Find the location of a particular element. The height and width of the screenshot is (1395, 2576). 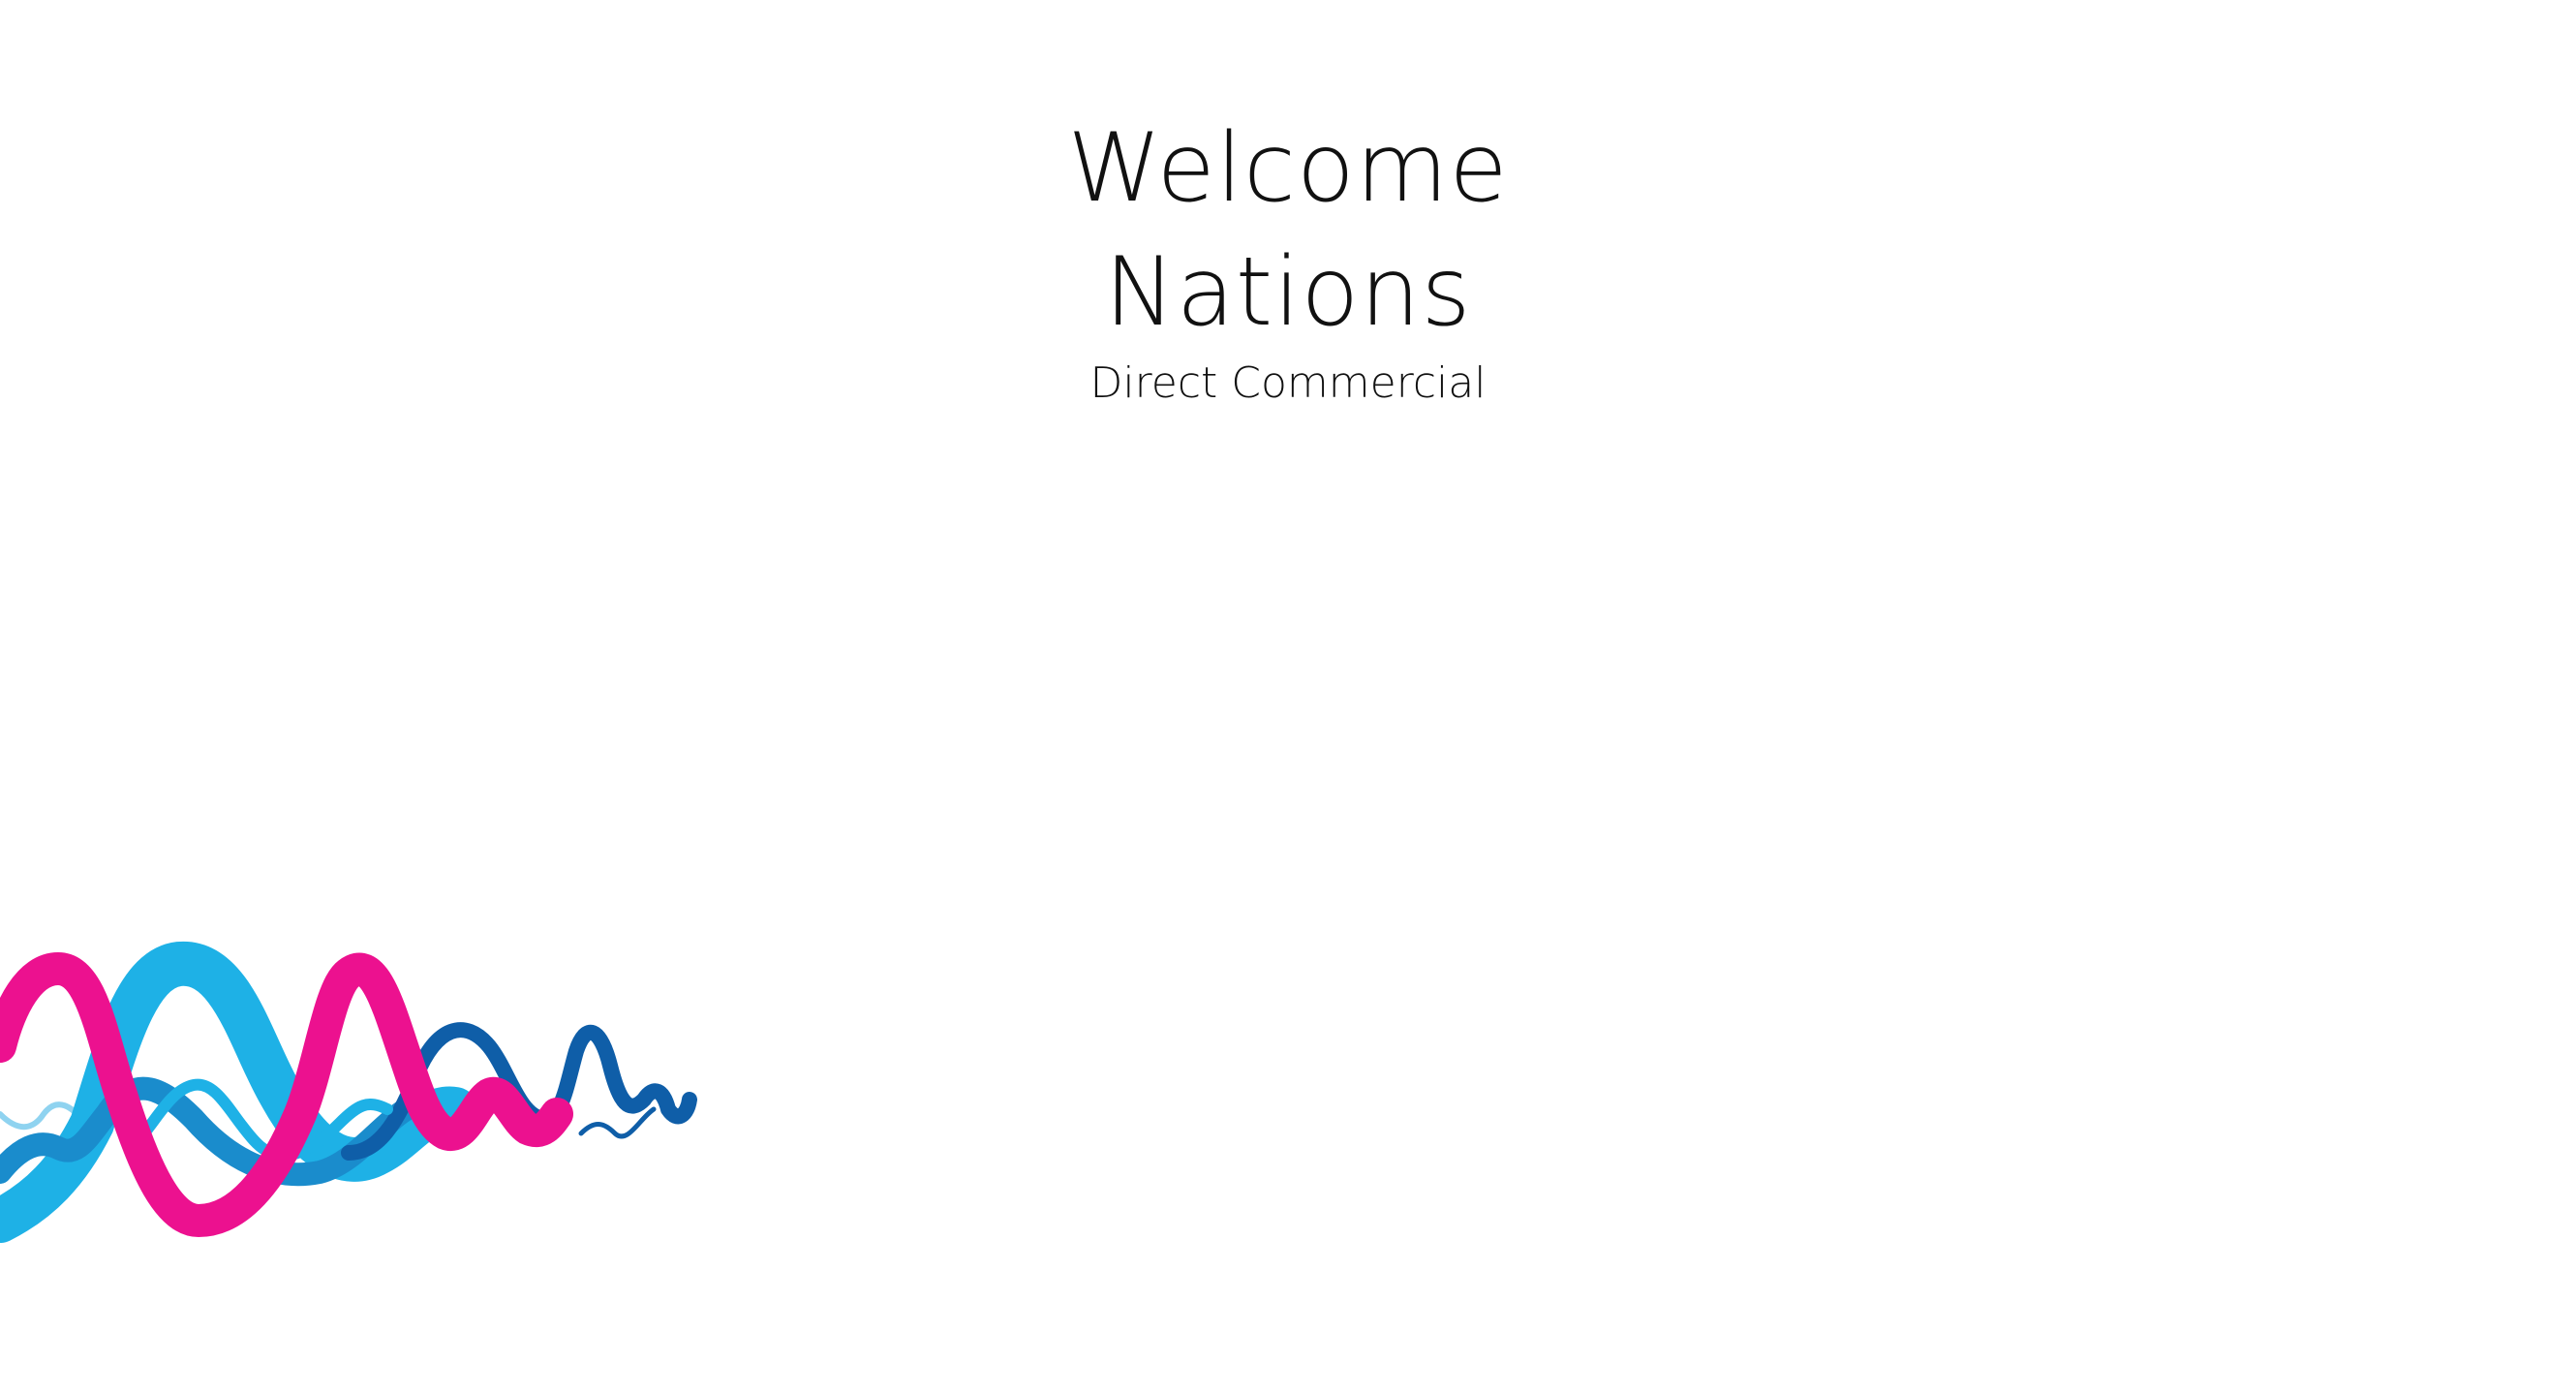

wave-mid-blue is located at coordinates (214, 1131).